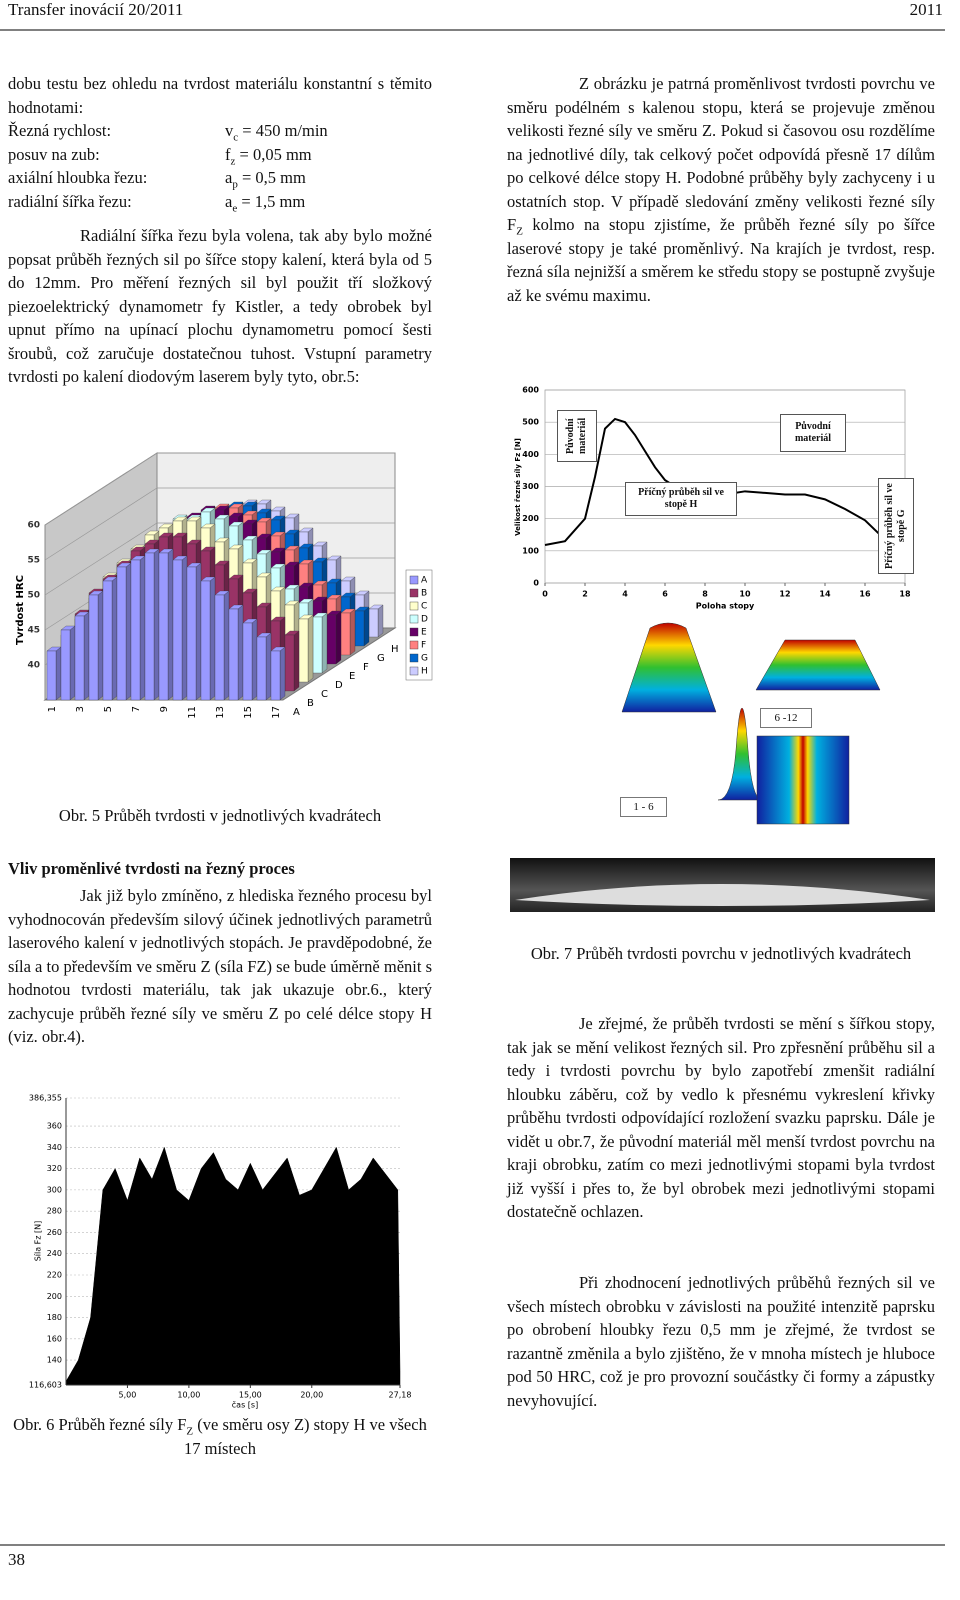 This screenshot has width=960, height=1600. I want to click on value: ap = 0,5 mm, so click(265, 178).